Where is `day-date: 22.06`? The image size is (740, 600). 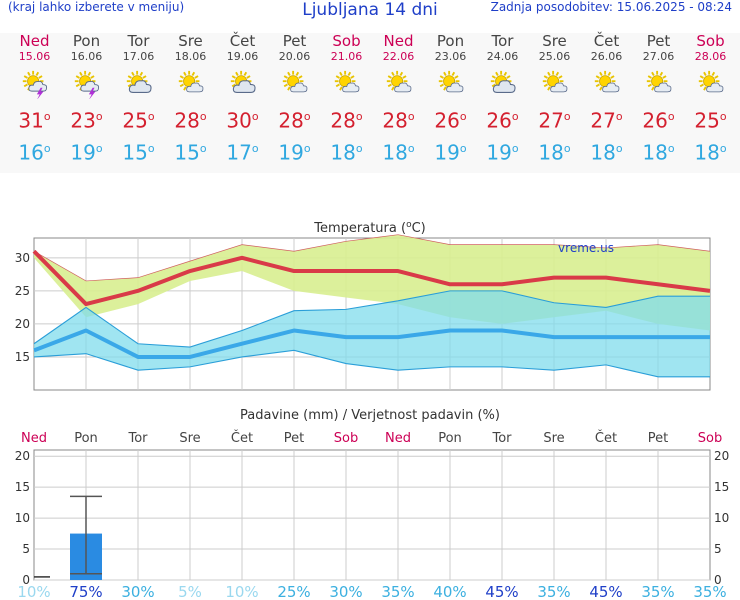
day-date: 22.06 is located at coordinates (398, 56).